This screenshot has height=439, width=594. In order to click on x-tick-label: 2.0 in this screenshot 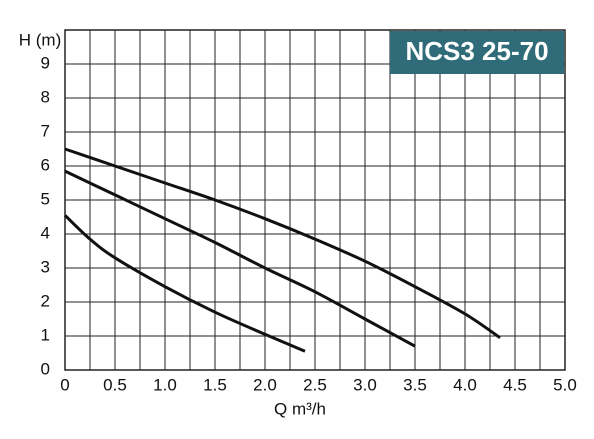, I will do `click(265, 384)`.